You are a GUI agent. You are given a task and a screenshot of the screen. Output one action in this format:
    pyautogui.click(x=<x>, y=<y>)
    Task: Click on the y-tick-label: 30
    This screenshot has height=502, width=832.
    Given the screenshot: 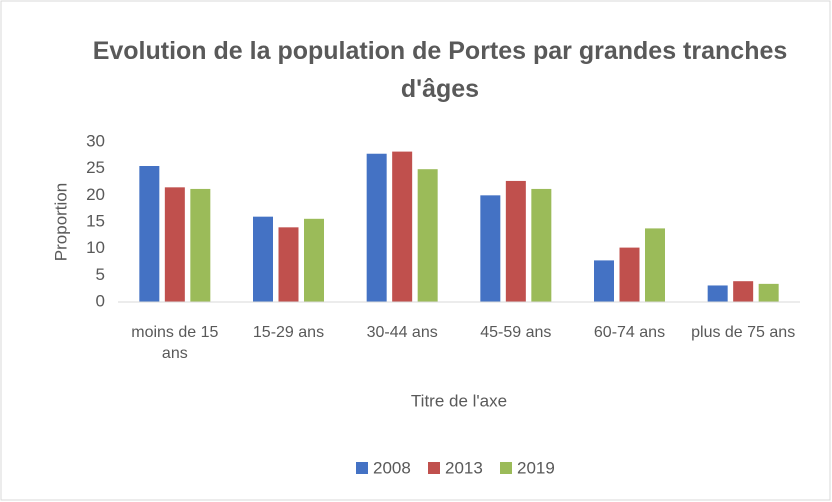 What is the action you would take?
    pyautogui.click(x=95, y=140)
    